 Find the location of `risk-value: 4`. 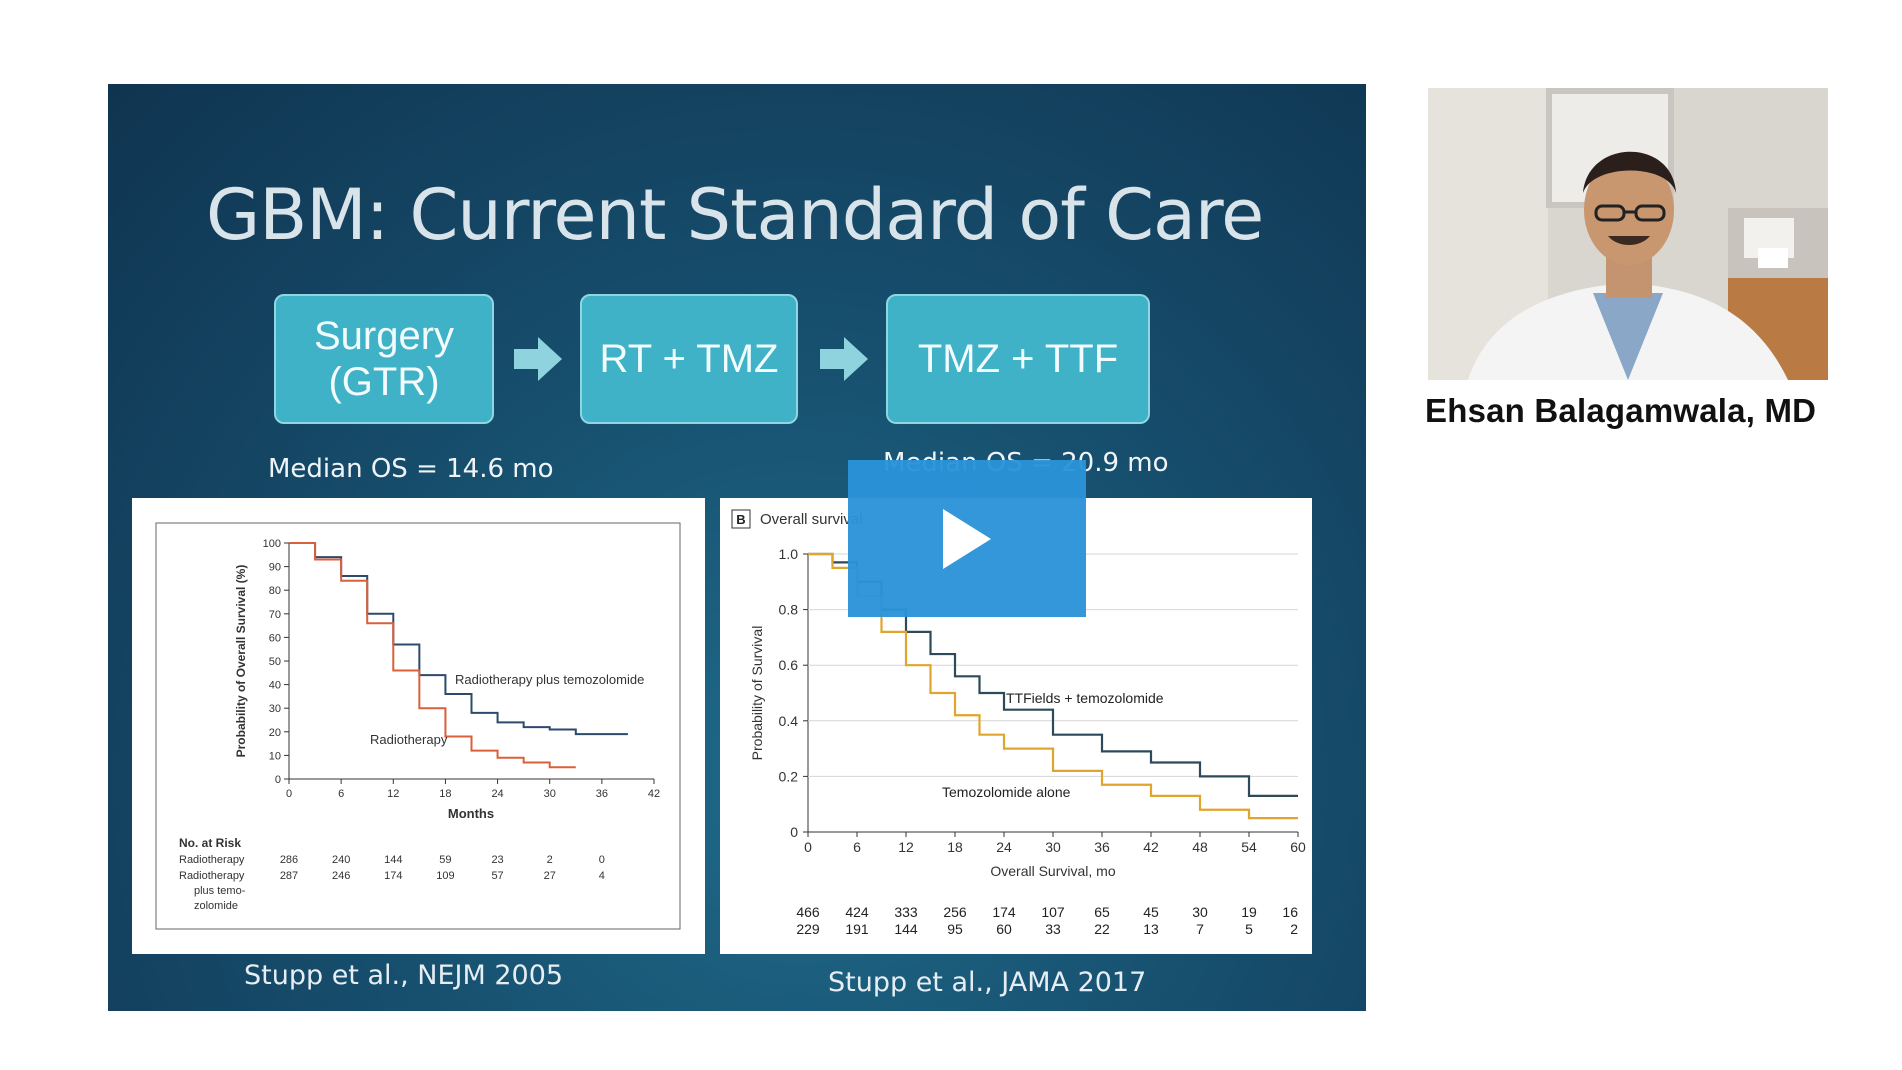

risk-value: 4 is located at coordinates (602, 876).